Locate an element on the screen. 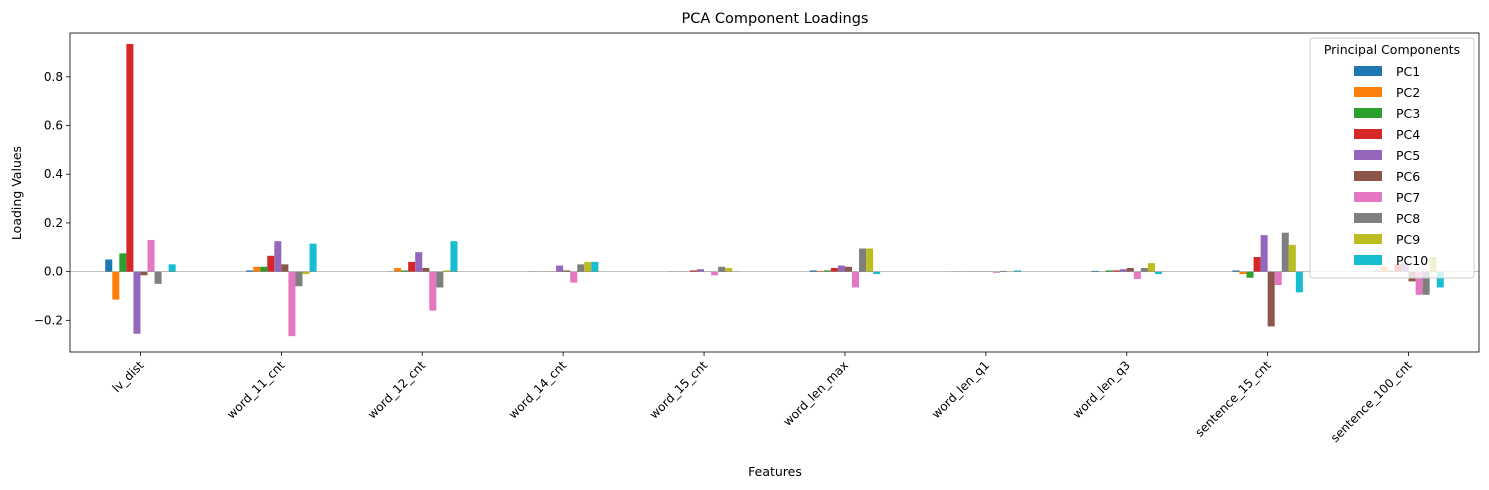  bar-pc8-sentence-100-cnt is located at coordinates (1426, 283).